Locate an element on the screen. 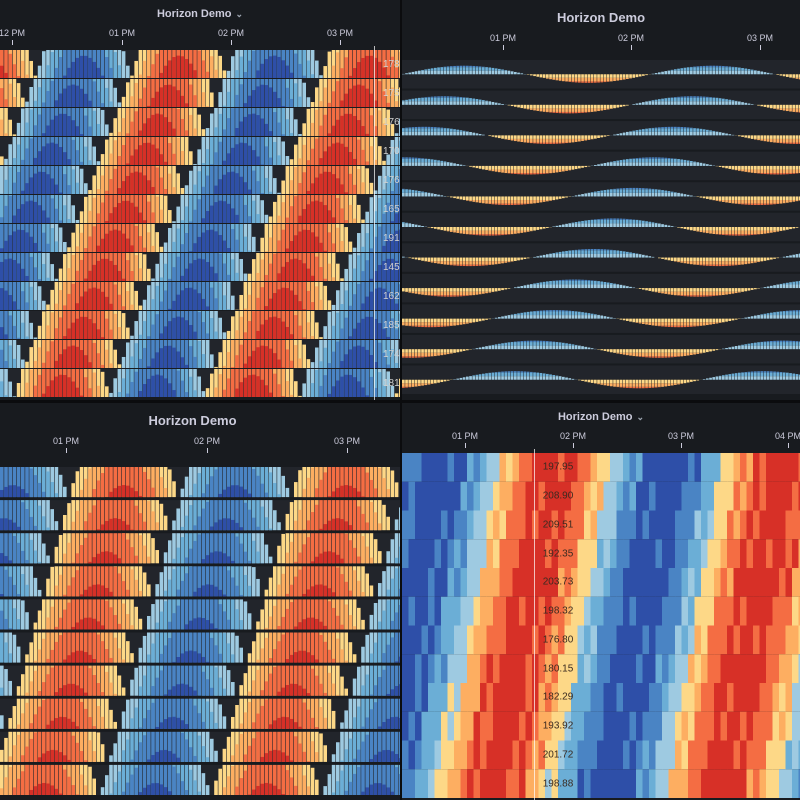 The image size is (800, 800). chevron-down-icon: ⌄ is located at coordinates (239, 14).